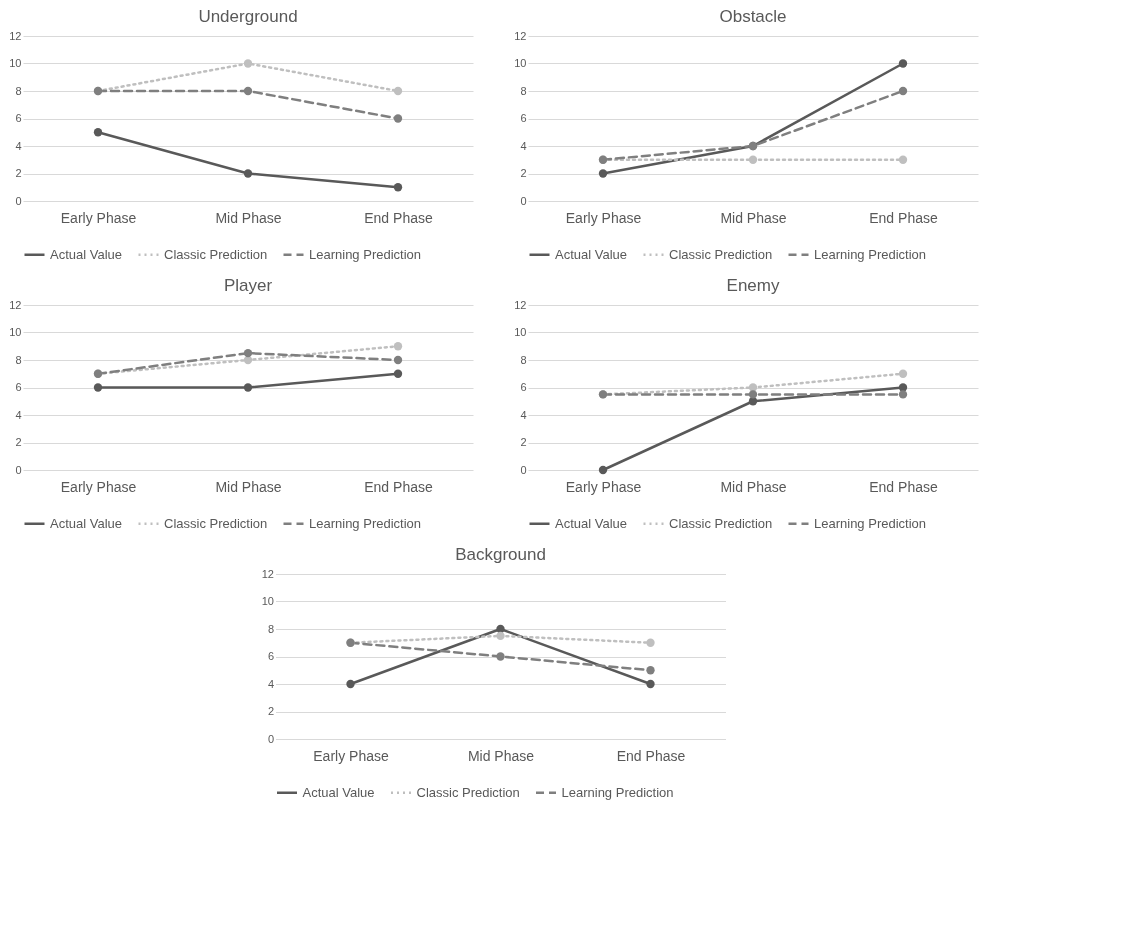 Image resolution: width=1127 pixels, height=927 pixels. What do you see at coordinates (500, 554) in the screenshot?
I see `chart-title: Background` at bounding box center [500, 554].